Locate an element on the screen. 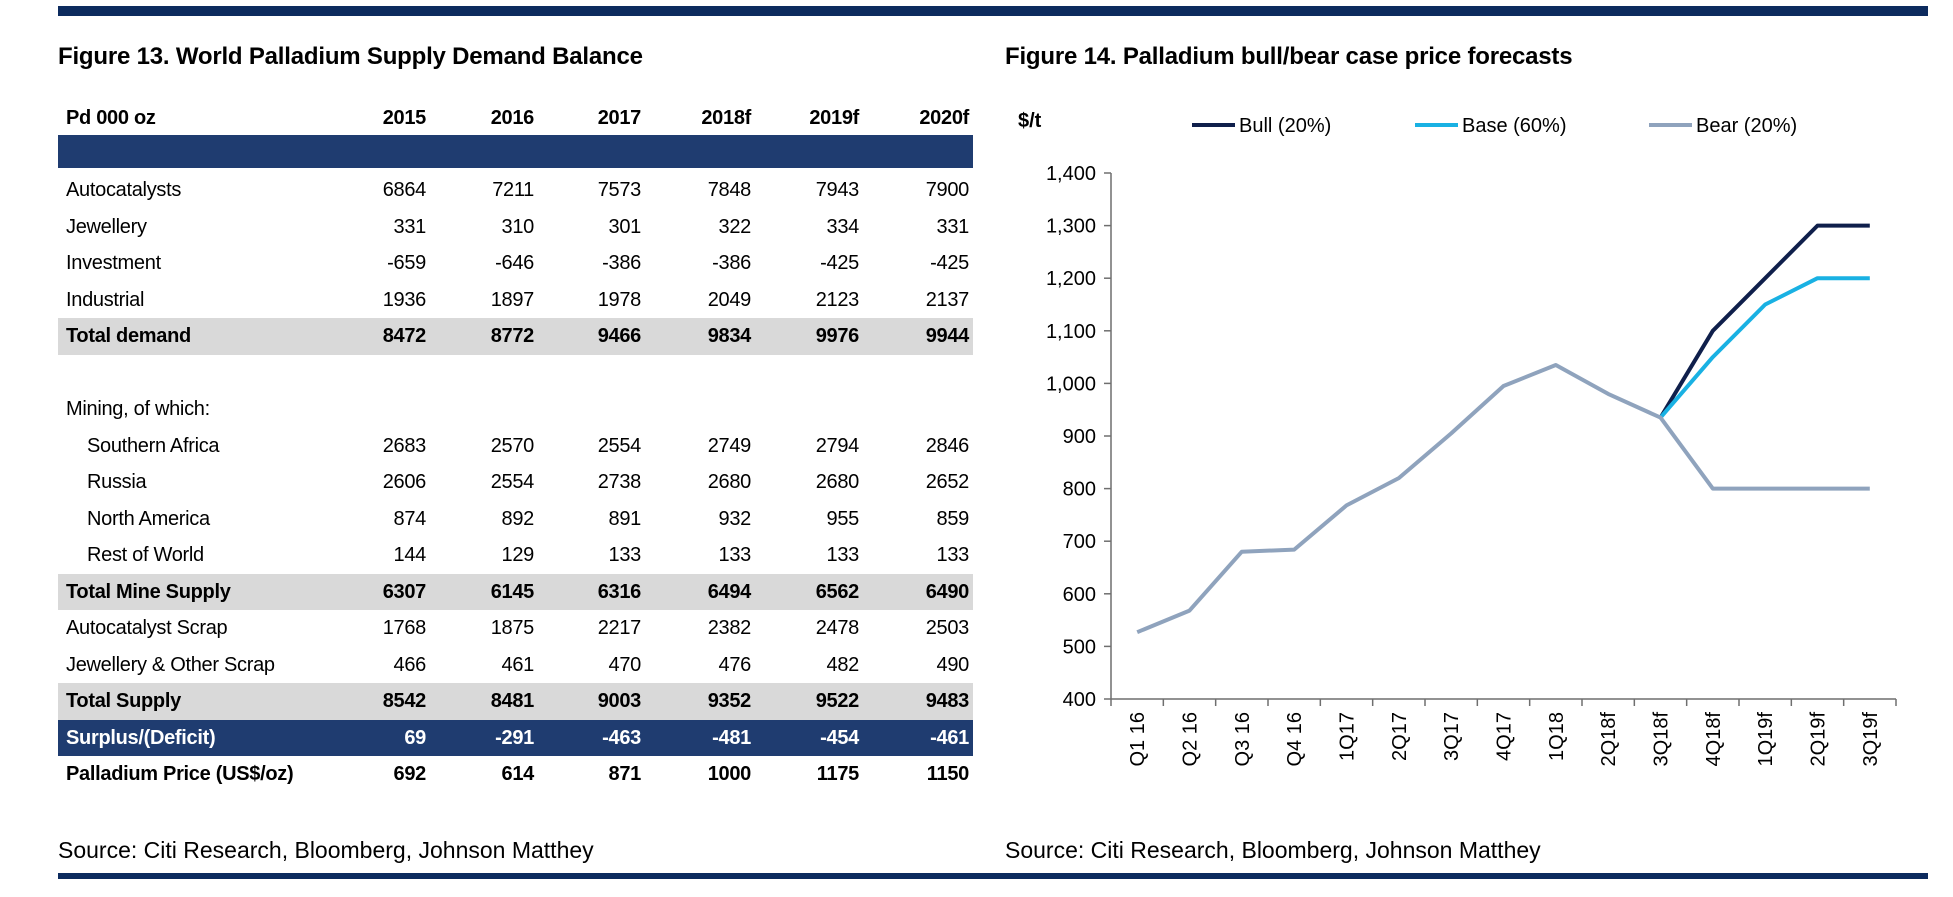 The height and width of the screenshot is (897, 1953). table-row: North America 874 892 891 932 955 859 is located at coordinates (515, 519).